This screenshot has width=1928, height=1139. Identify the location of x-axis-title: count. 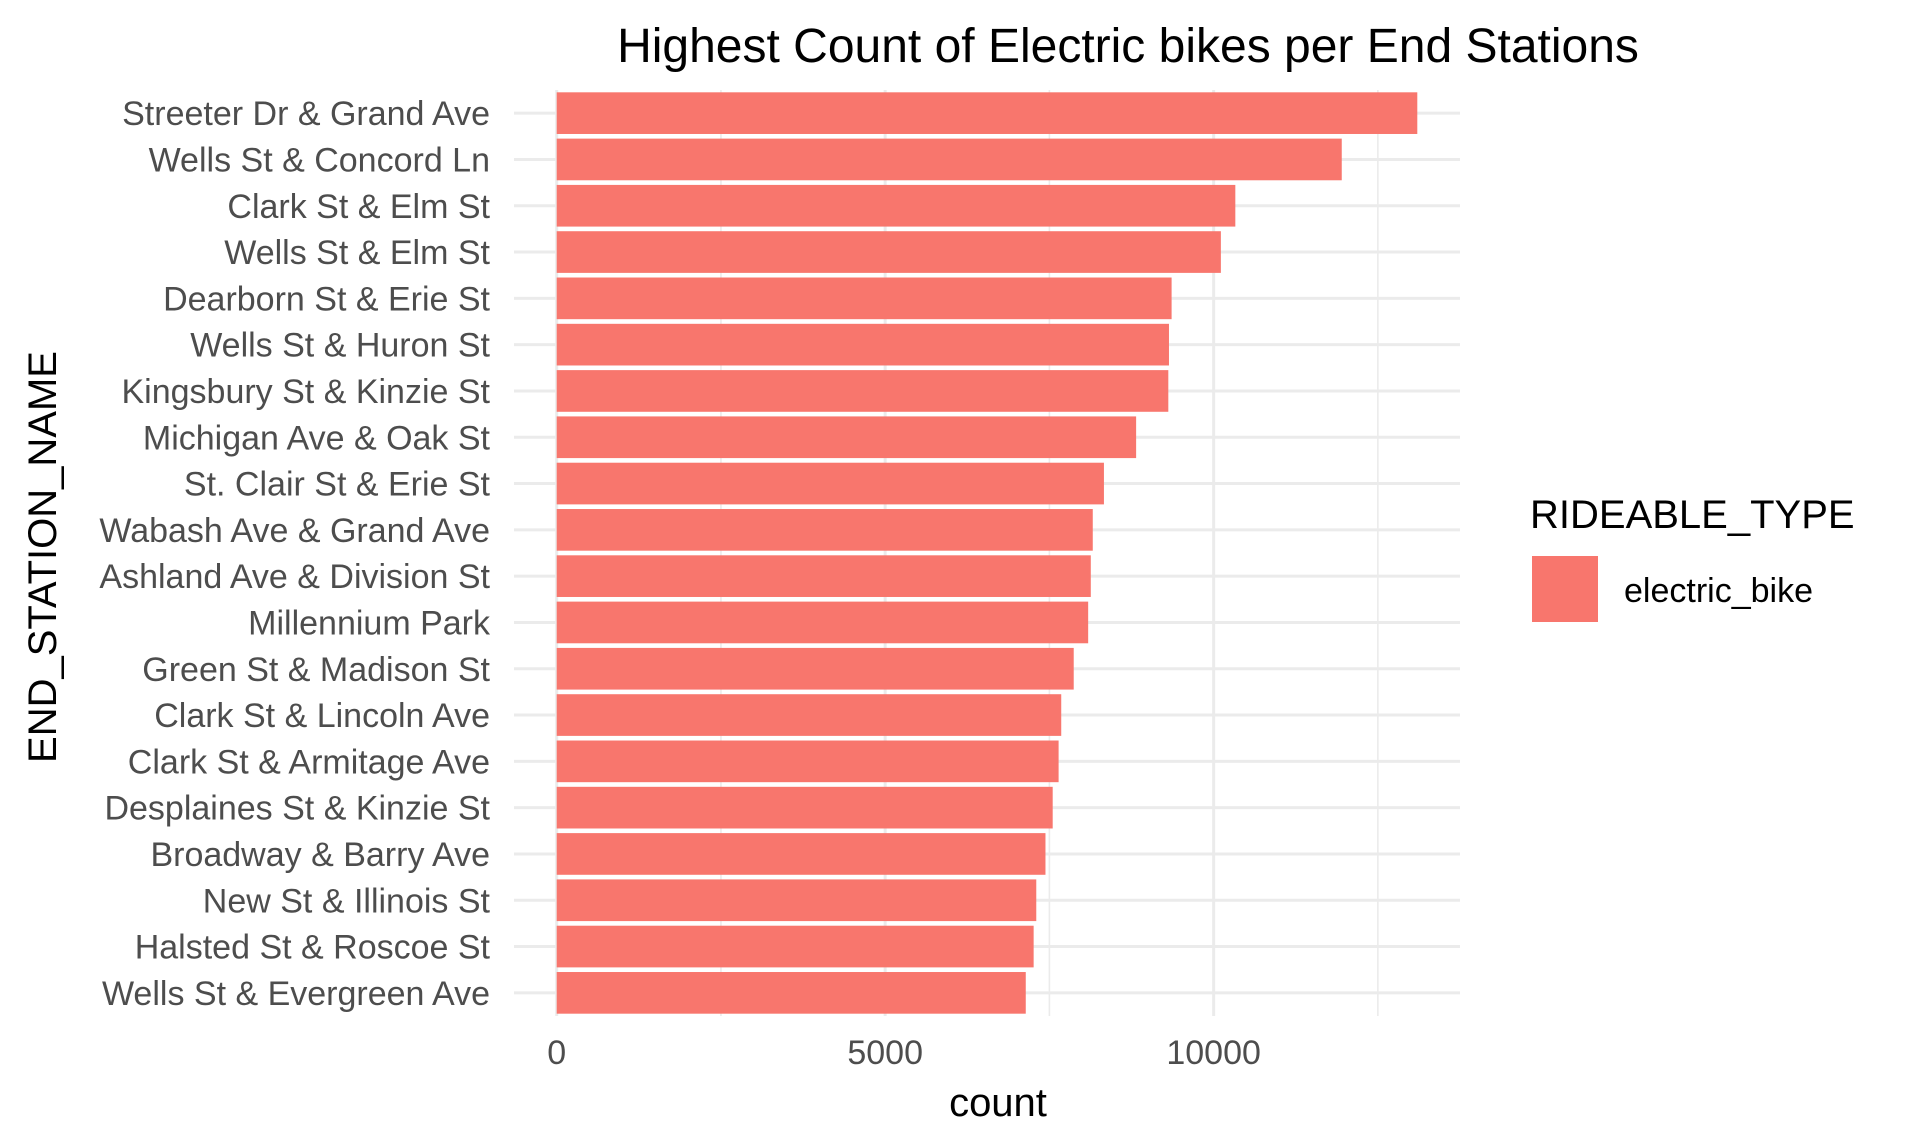
(998, 1103).